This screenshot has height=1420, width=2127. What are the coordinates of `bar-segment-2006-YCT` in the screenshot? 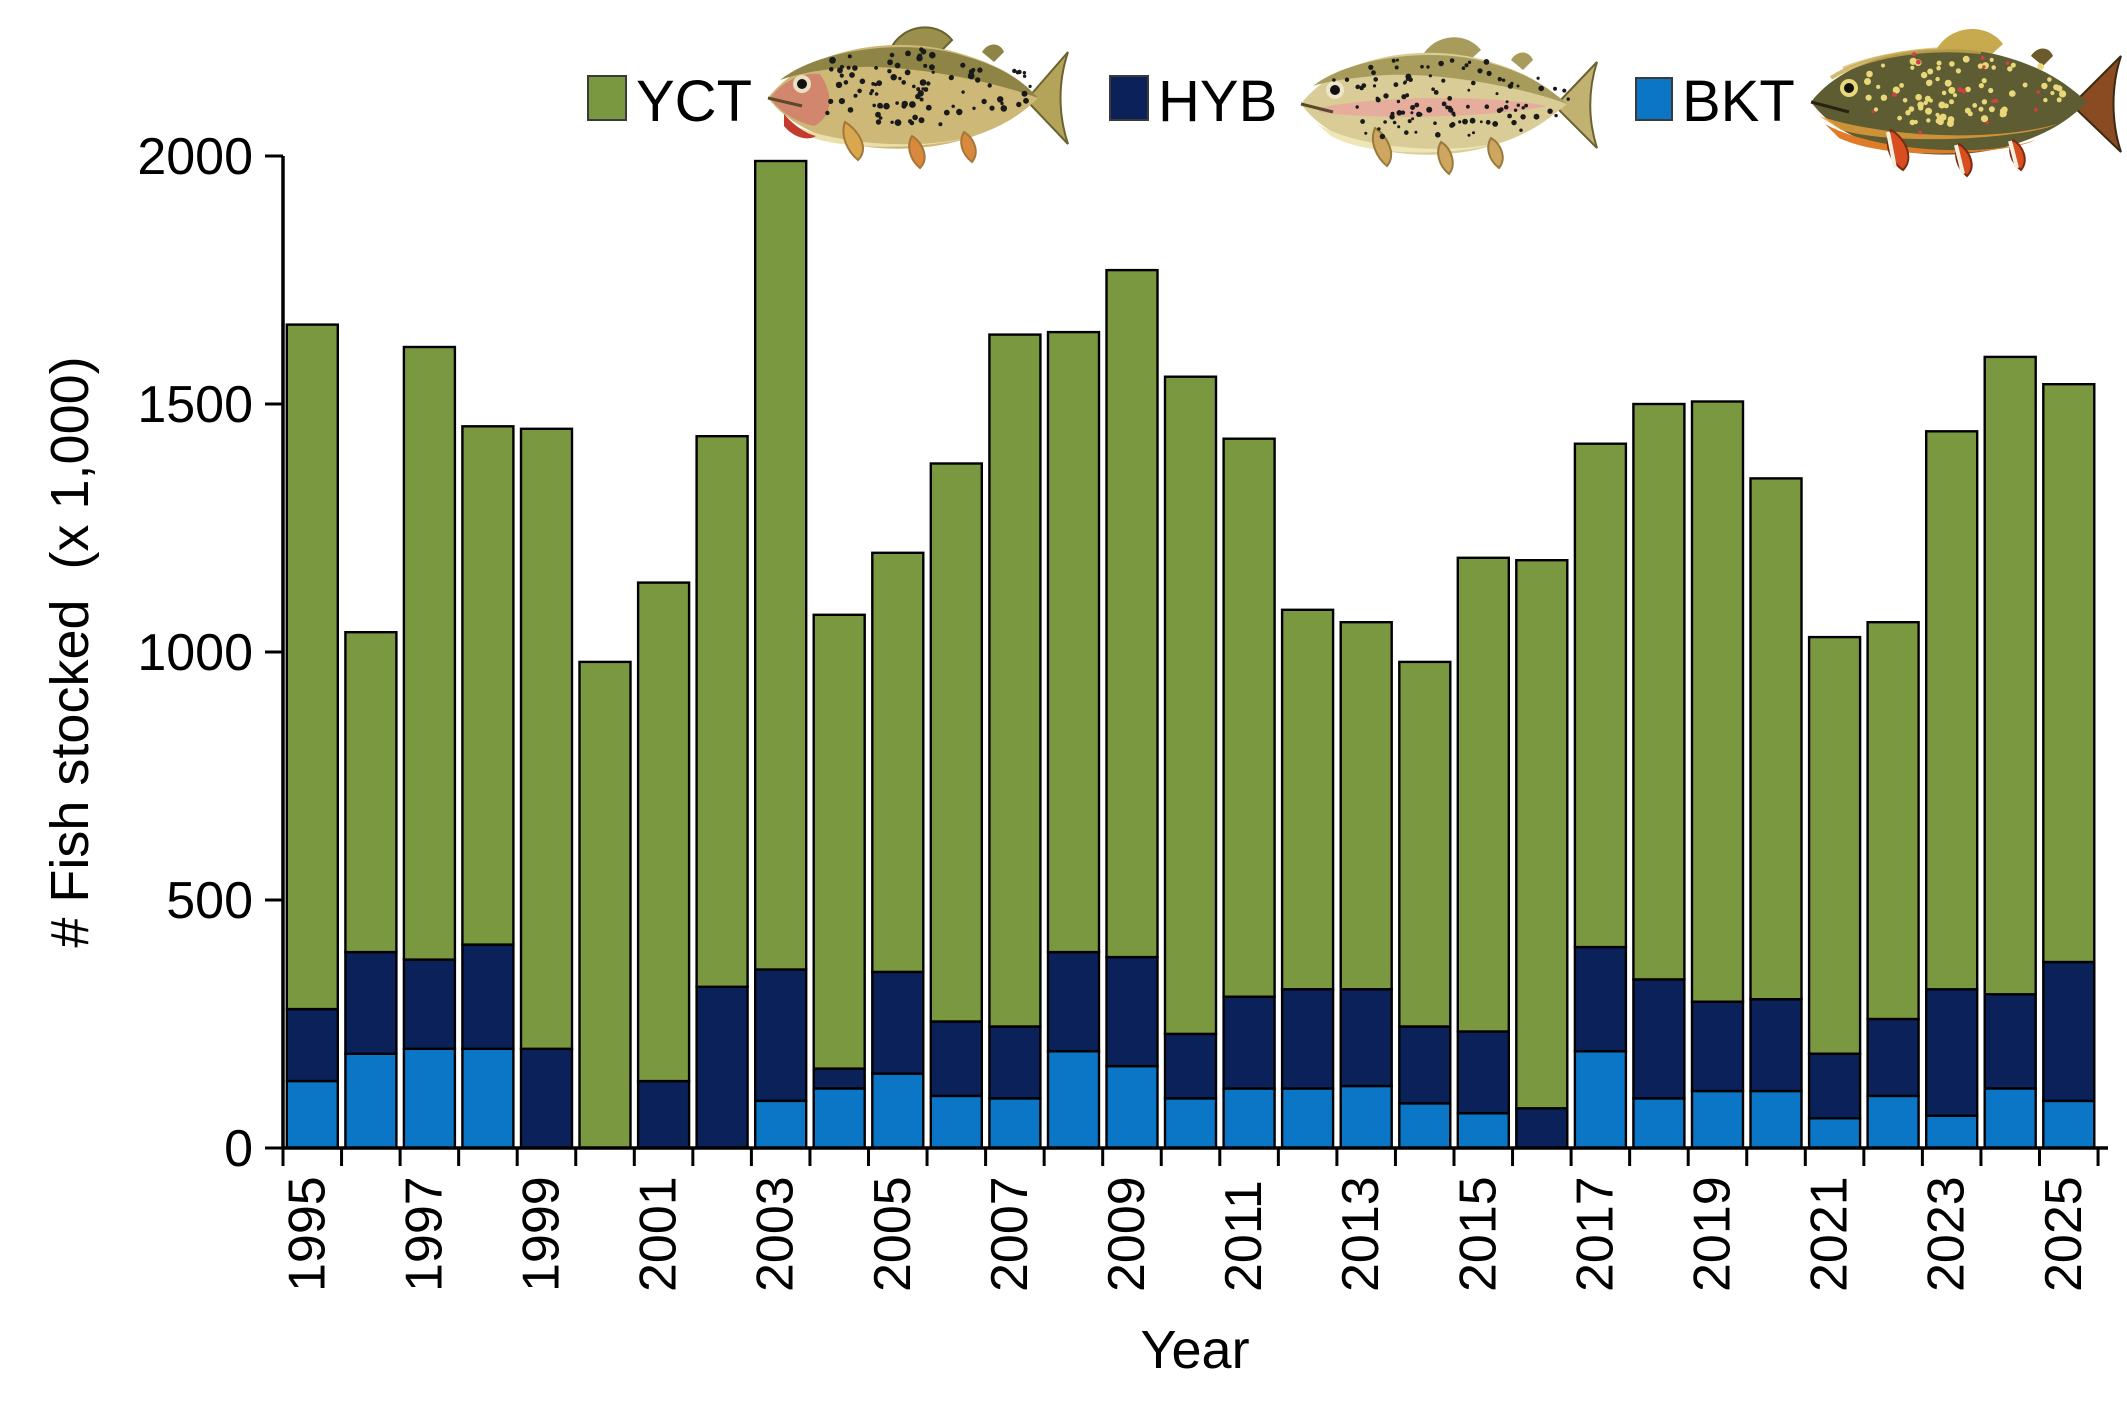 It's located at (956, 742).